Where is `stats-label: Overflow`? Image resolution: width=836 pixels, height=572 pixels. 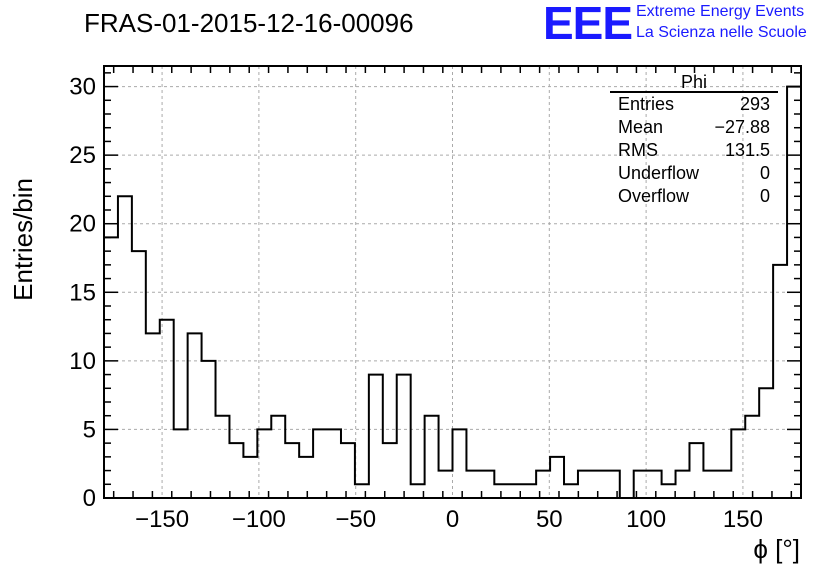 stats-label: Overflow is located at coordinates (654, 196).